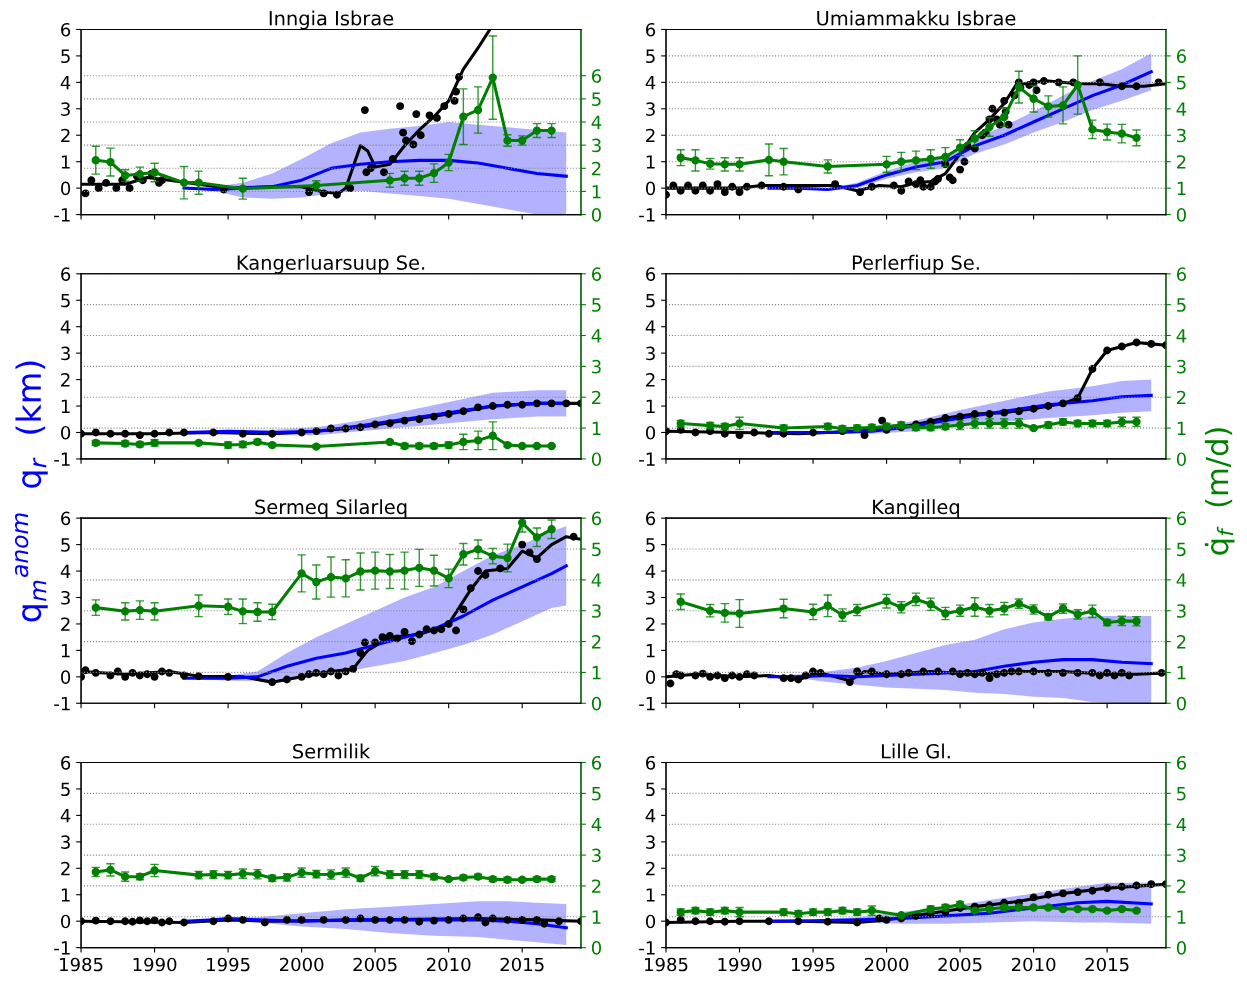  I want to click on y-axis-title: q$_{m}$$^{anom}$ q$_{r}$ (km), so click(31, 491).